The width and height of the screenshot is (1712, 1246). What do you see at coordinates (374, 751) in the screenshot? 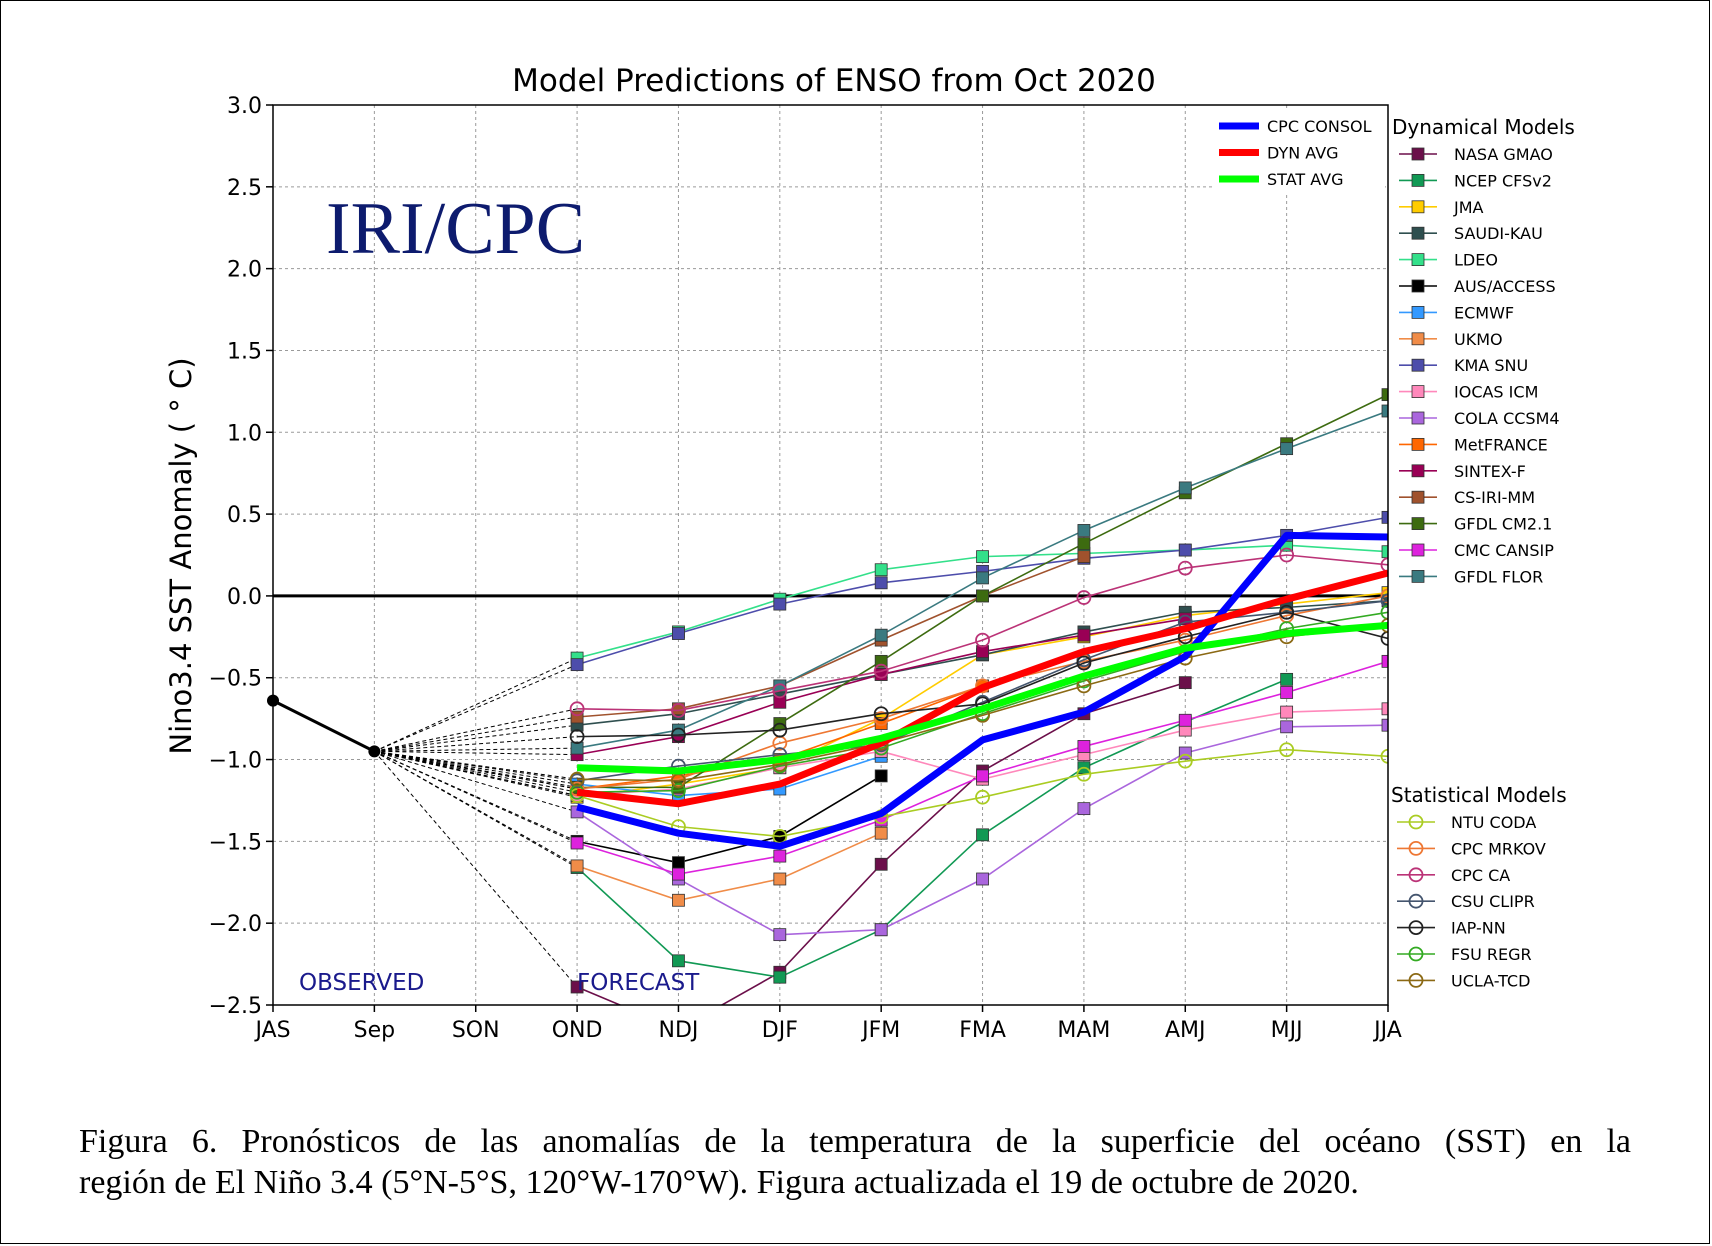
I see `observed-point` at bounding box center [374, 751].